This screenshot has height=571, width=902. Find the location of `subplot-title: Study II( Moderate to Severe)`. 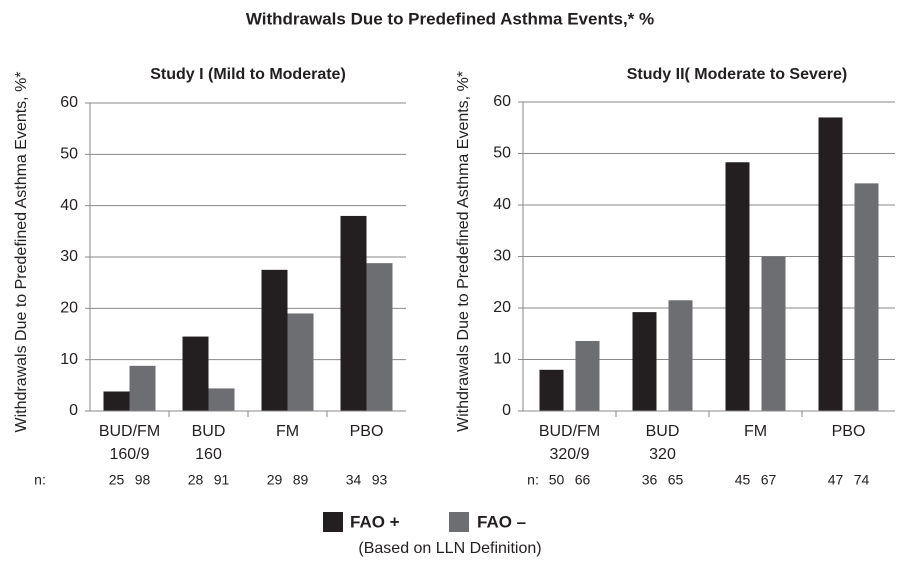

subplot-title: Study II( Moderate to Severe) is located at coordinates (737, 74).